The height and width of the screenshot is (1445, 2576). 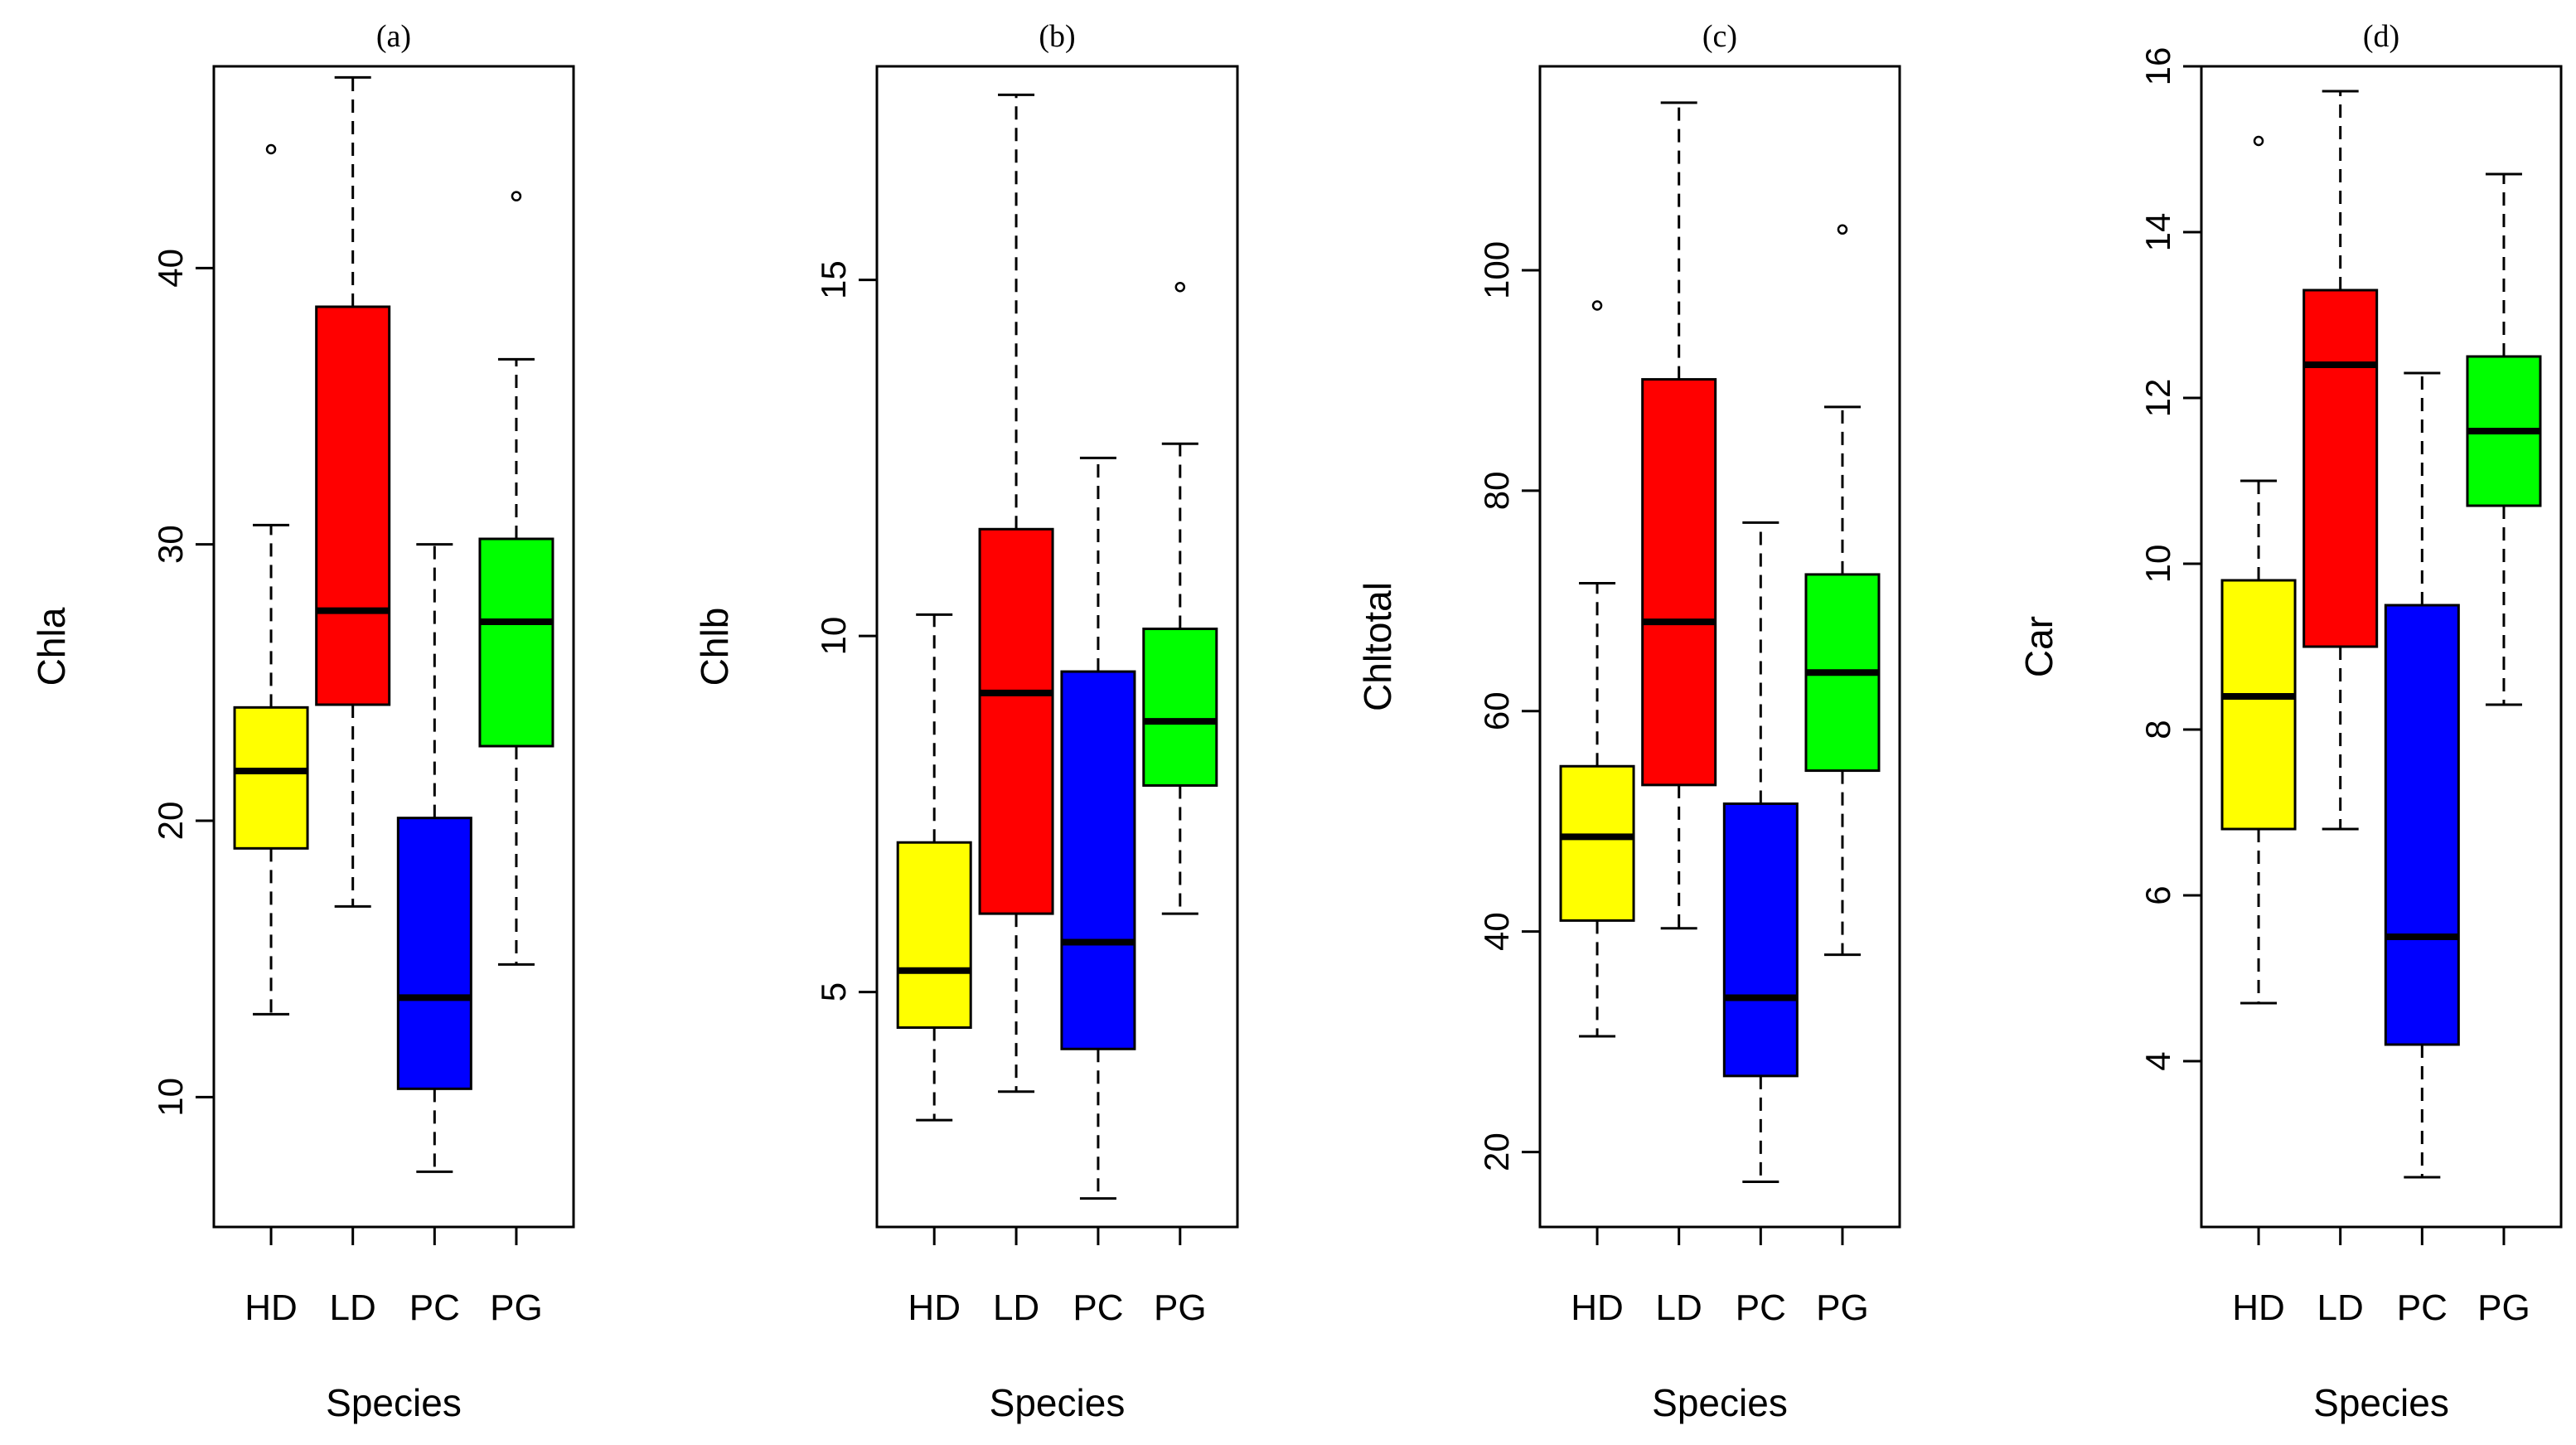 I want to click on panel-title: (b), so click(x=1057, y=37).